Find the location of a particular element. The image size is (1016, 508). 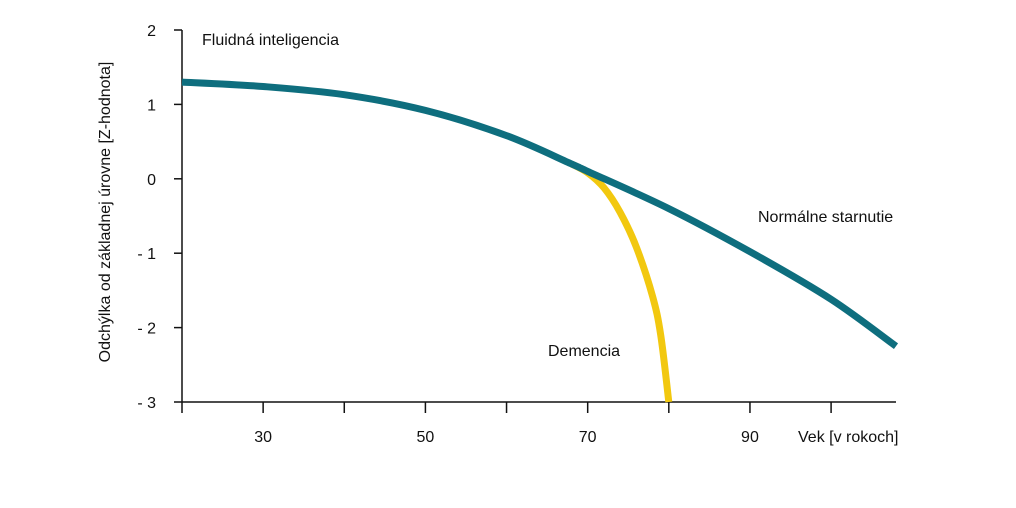

series-label-normal-aging: Normálne starnutie is located at coordinates (825, 217).